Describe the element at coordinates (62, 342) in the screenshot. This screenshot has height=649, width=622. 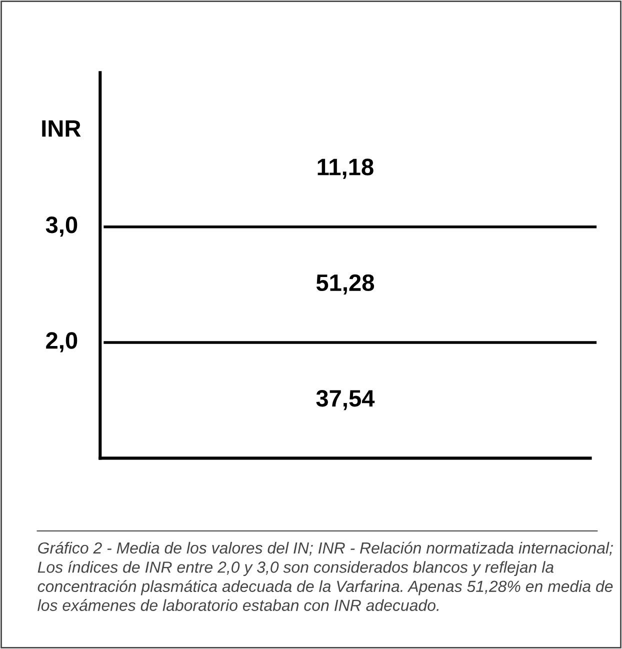
I see `text: 2,0` at that location.